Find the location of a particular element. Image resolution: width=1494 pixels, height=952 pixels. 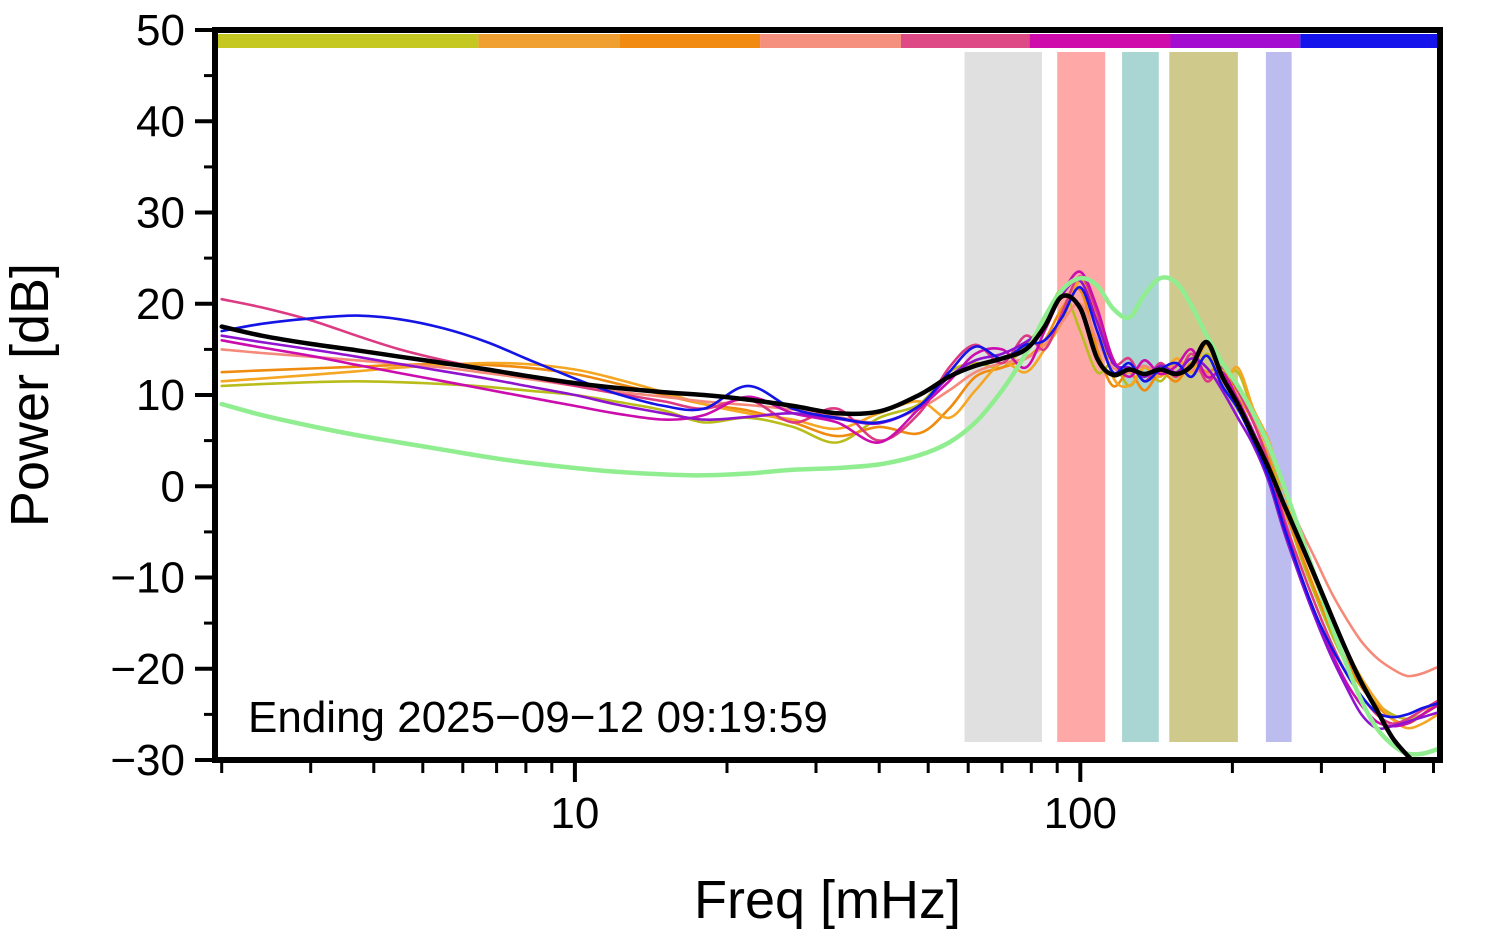

x-tick-label: 10 is located at coordinates (574, 813).